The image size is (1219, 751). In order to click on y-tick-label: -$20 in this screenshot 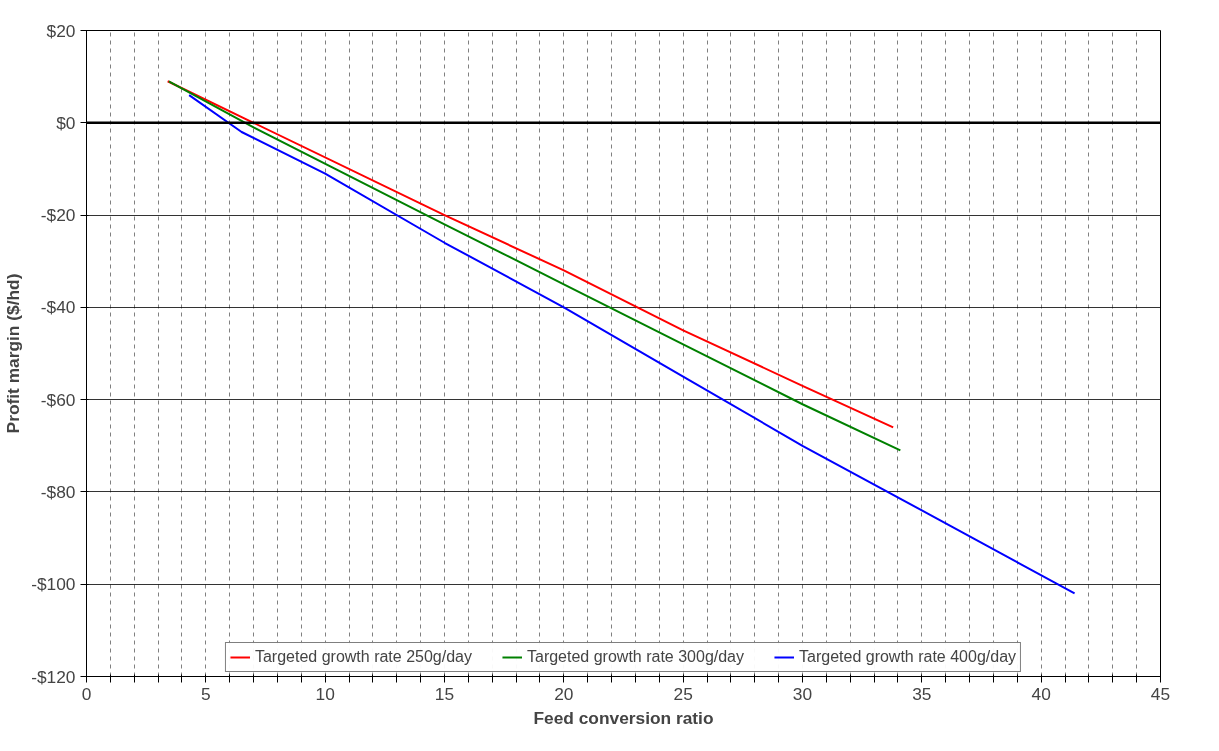, I will do `click(58, 215)`.